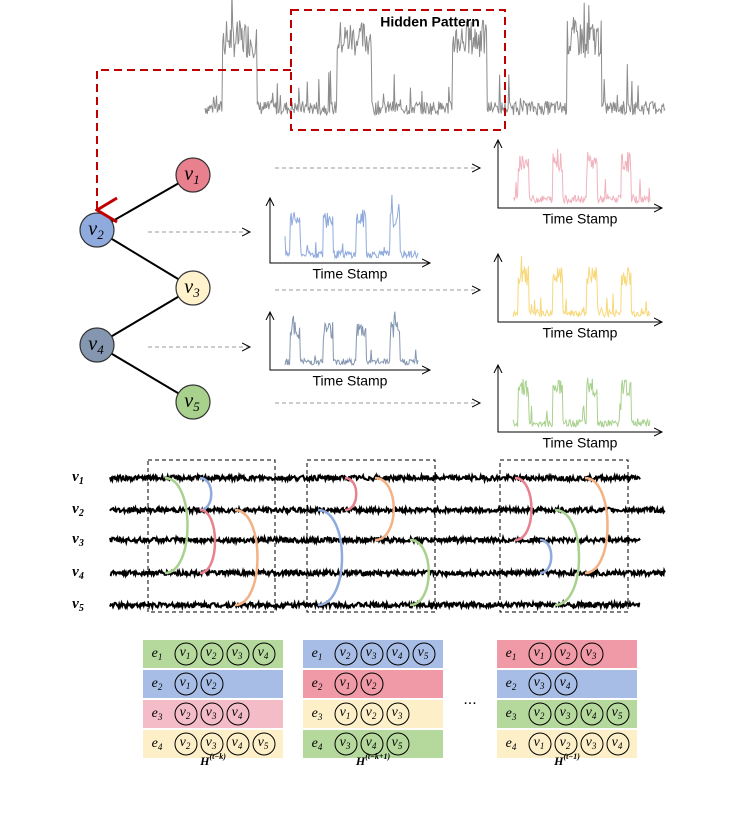 The image size is (735, 820). What do you see at coordinates (320, 687) in the screenshot?
I see `edge-label-index: 2` at bounding box center [320, 687].